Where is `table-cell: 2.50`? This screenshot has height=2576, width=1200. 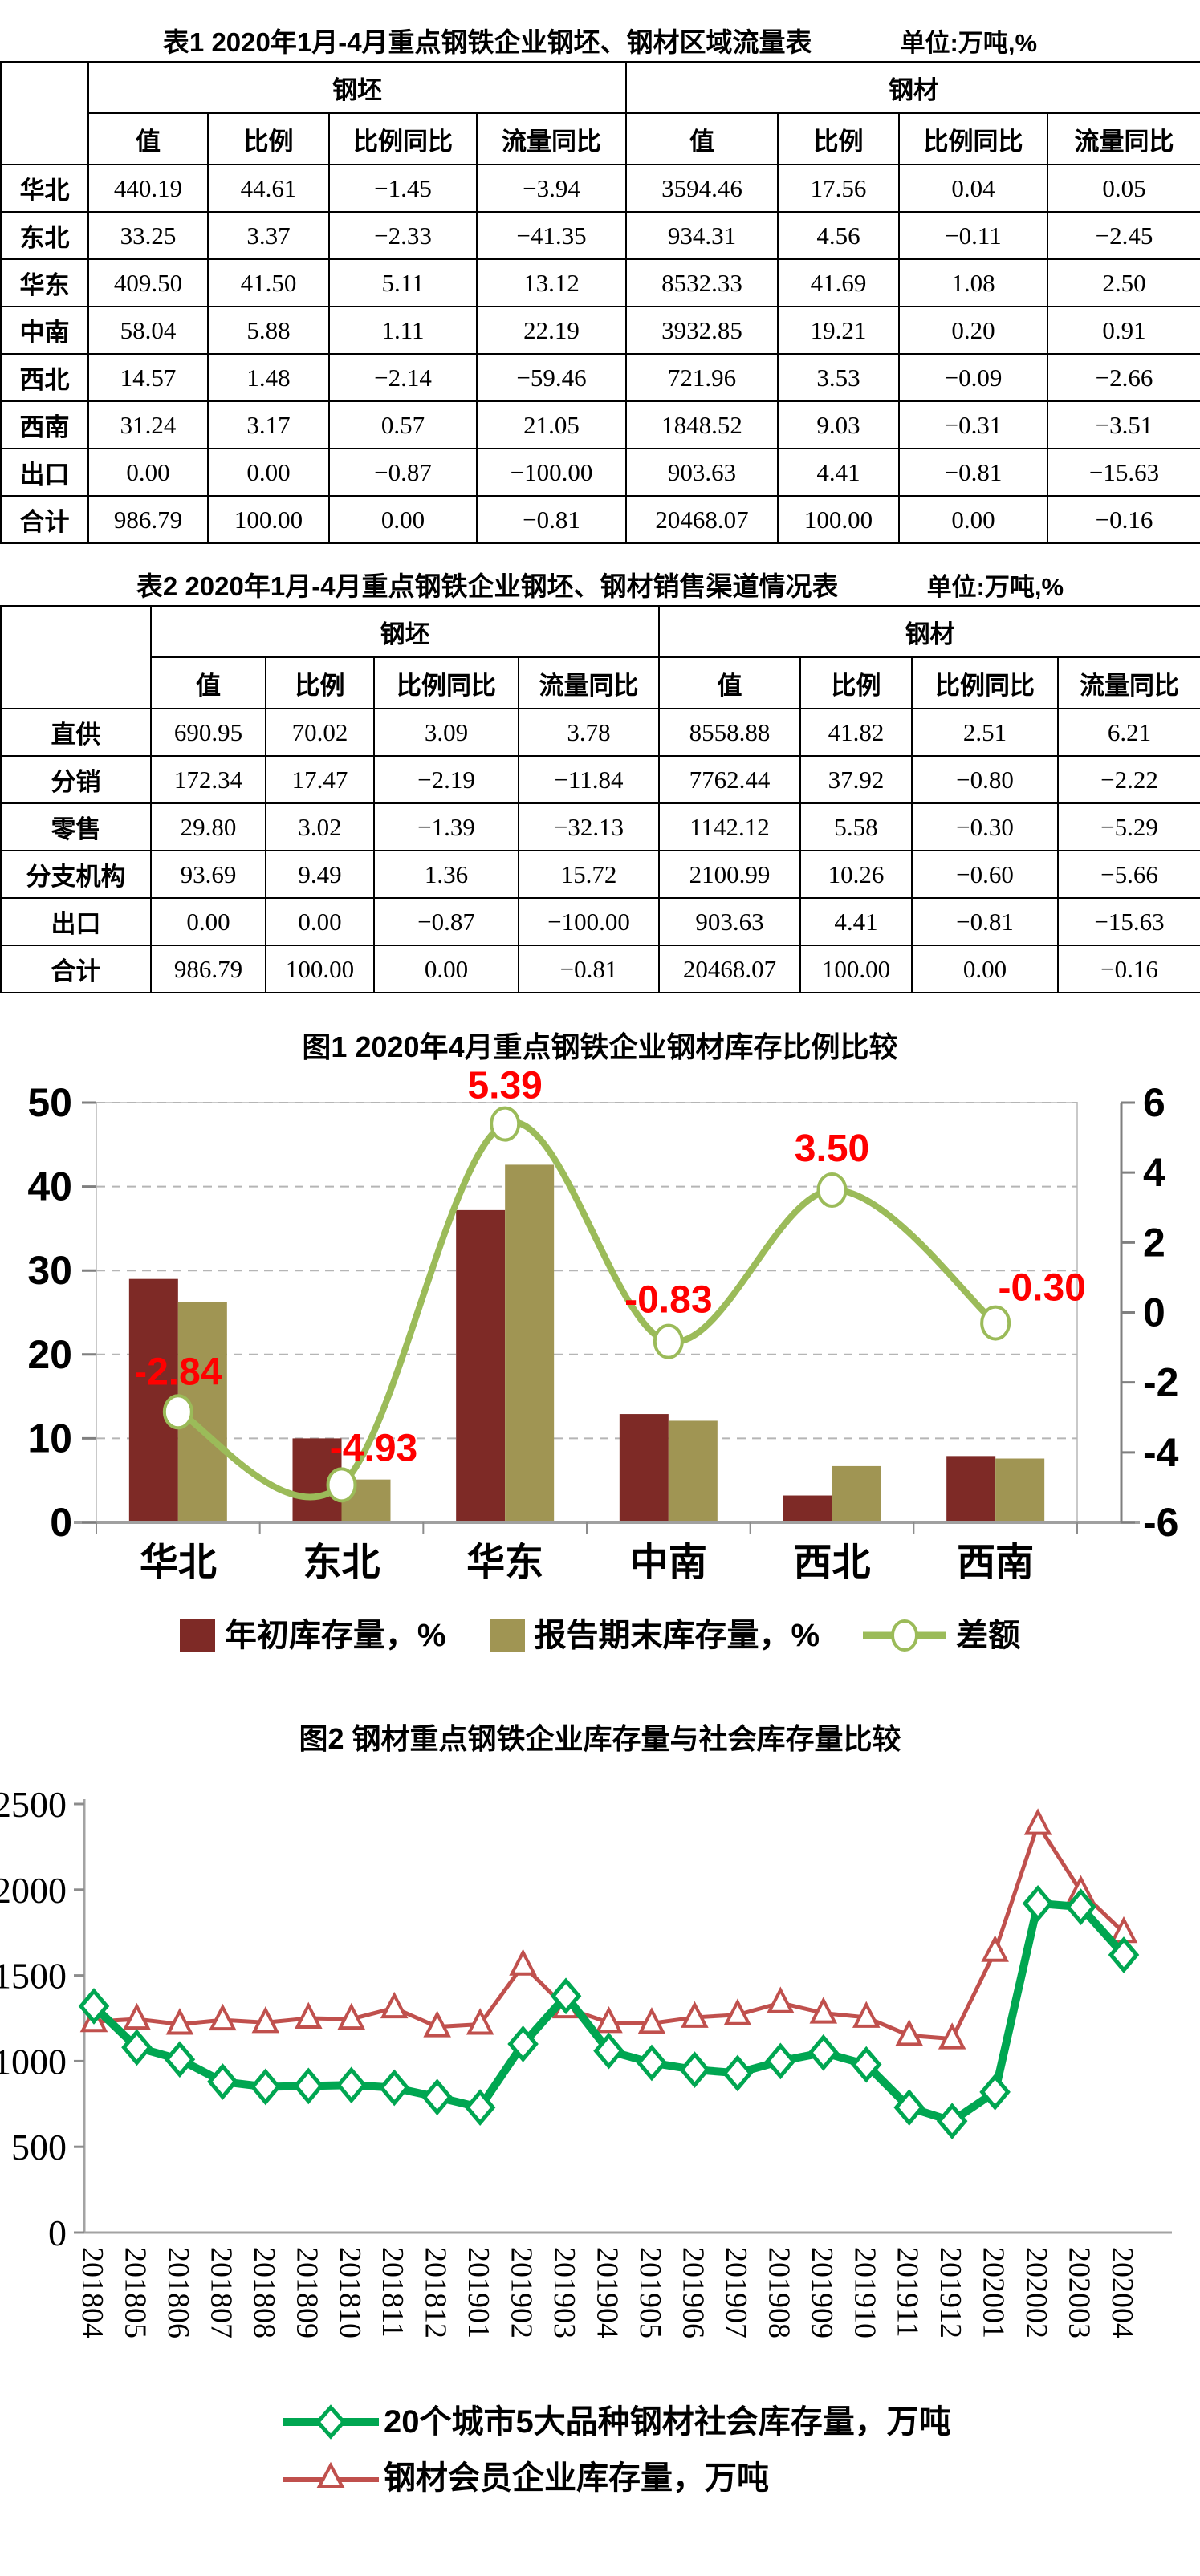 table-cell: 2.50 is located at coordinates (1123, 282).